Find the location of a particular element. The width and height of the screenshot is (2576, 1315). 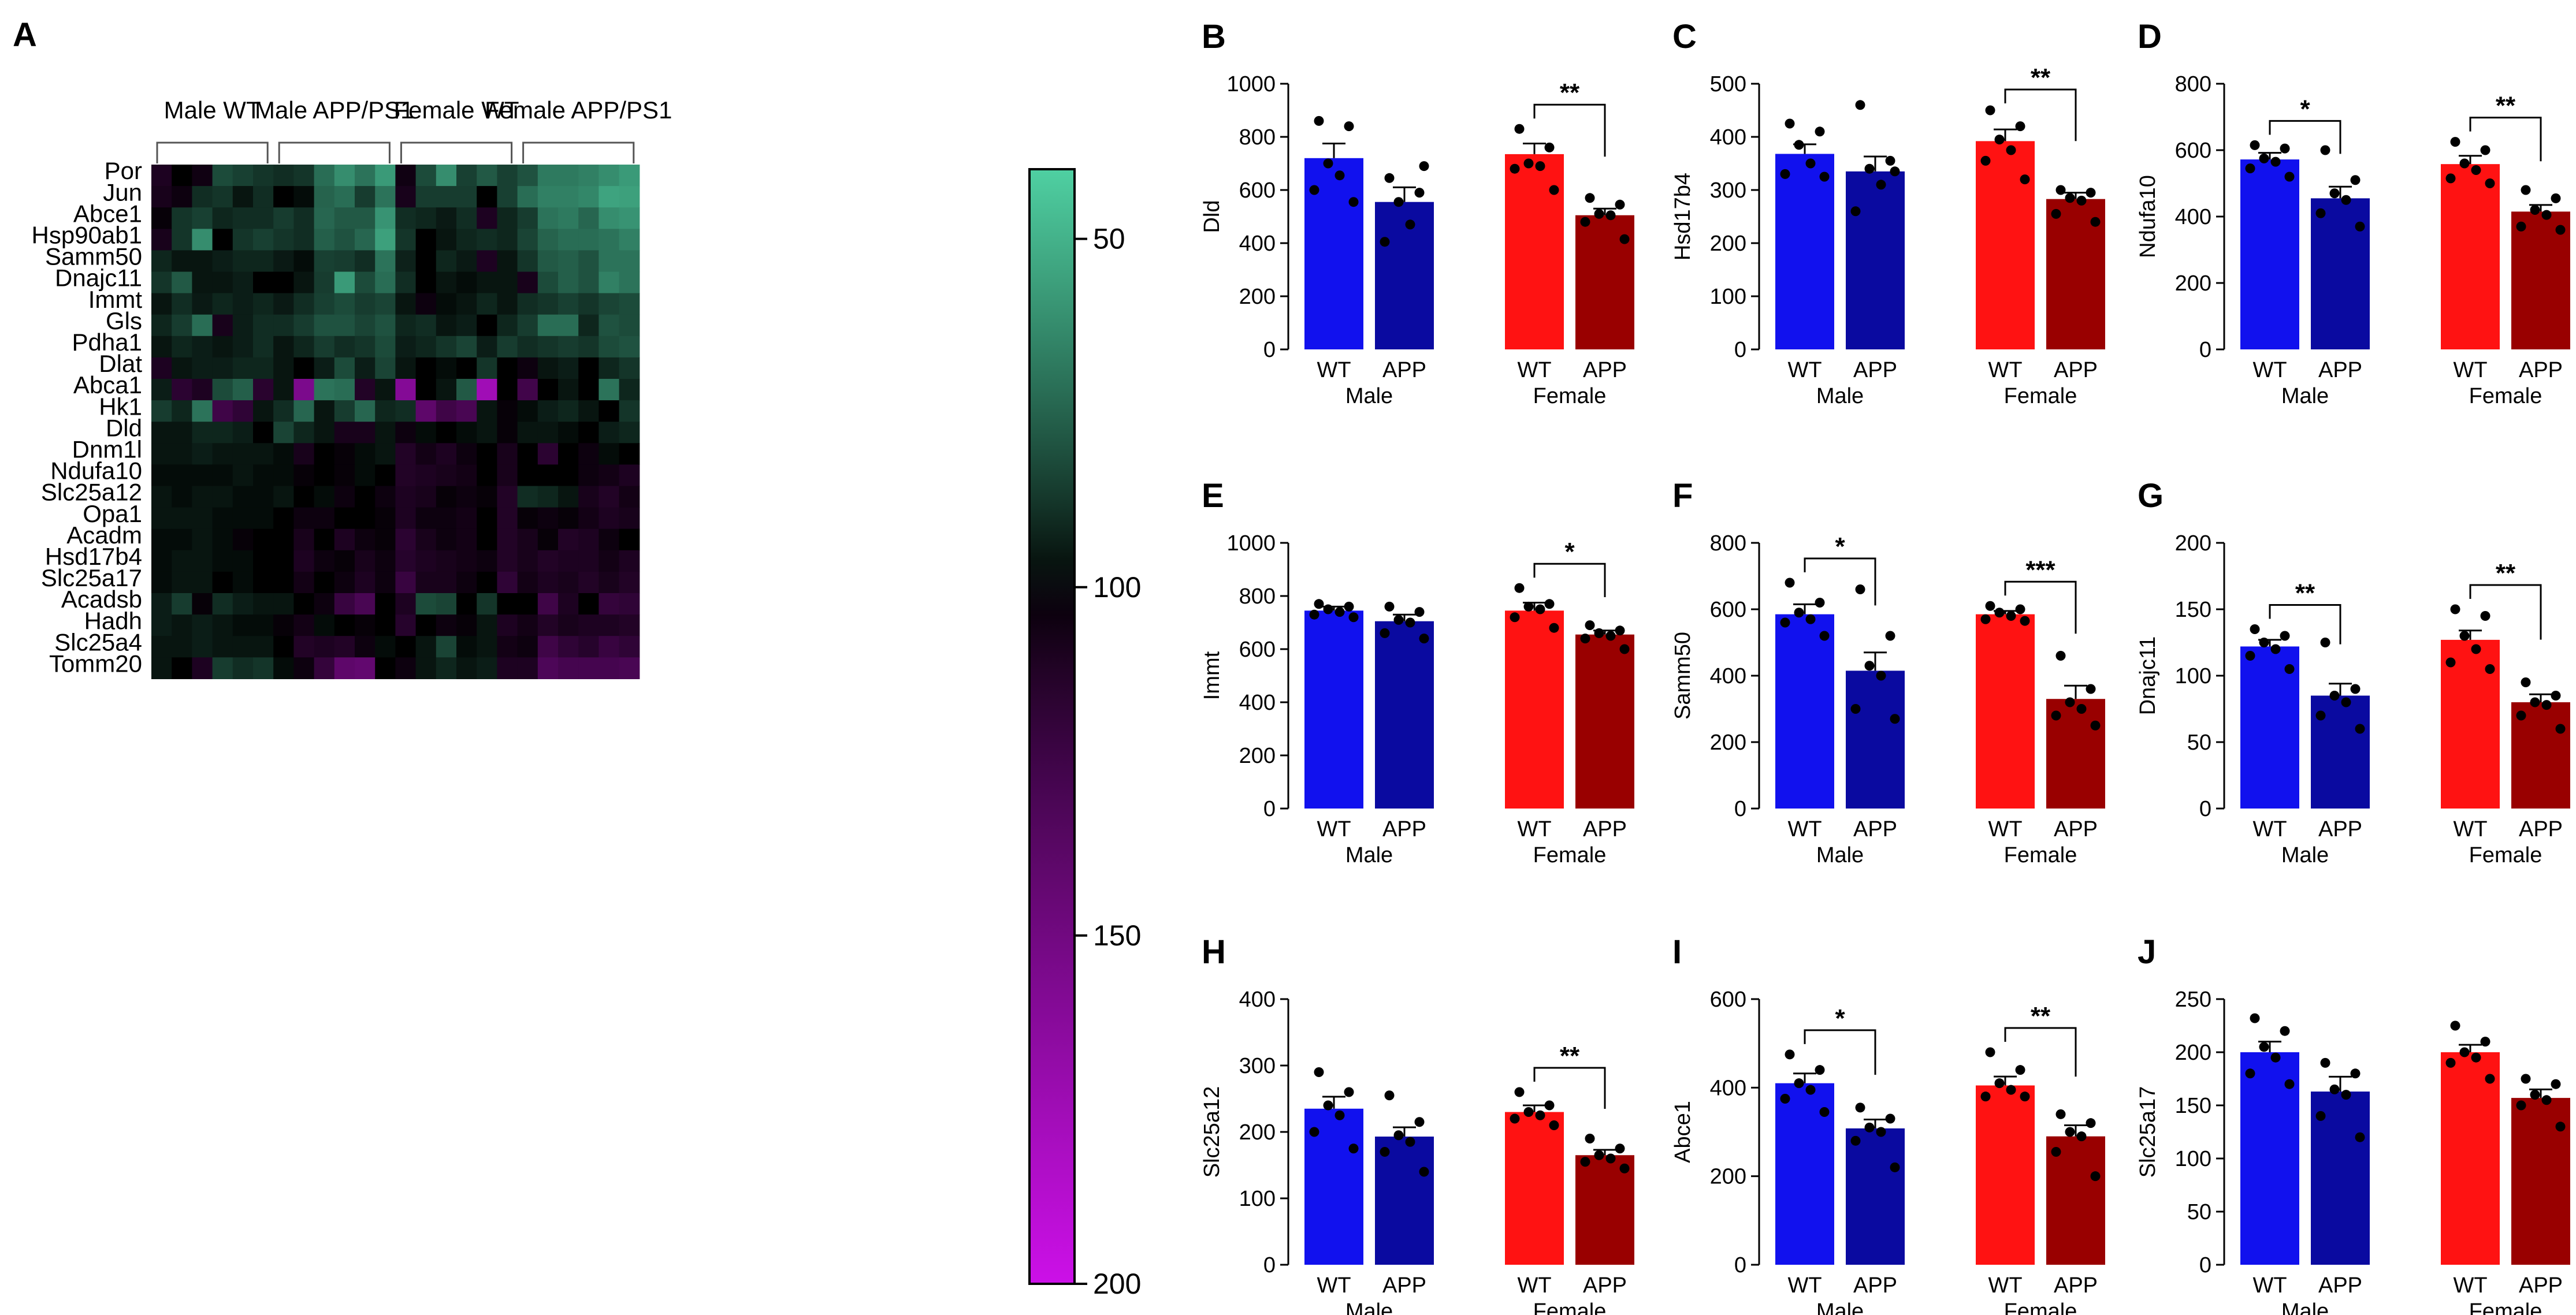

y-axis-label: Abce1 is located at coordinates (1683, 1132).